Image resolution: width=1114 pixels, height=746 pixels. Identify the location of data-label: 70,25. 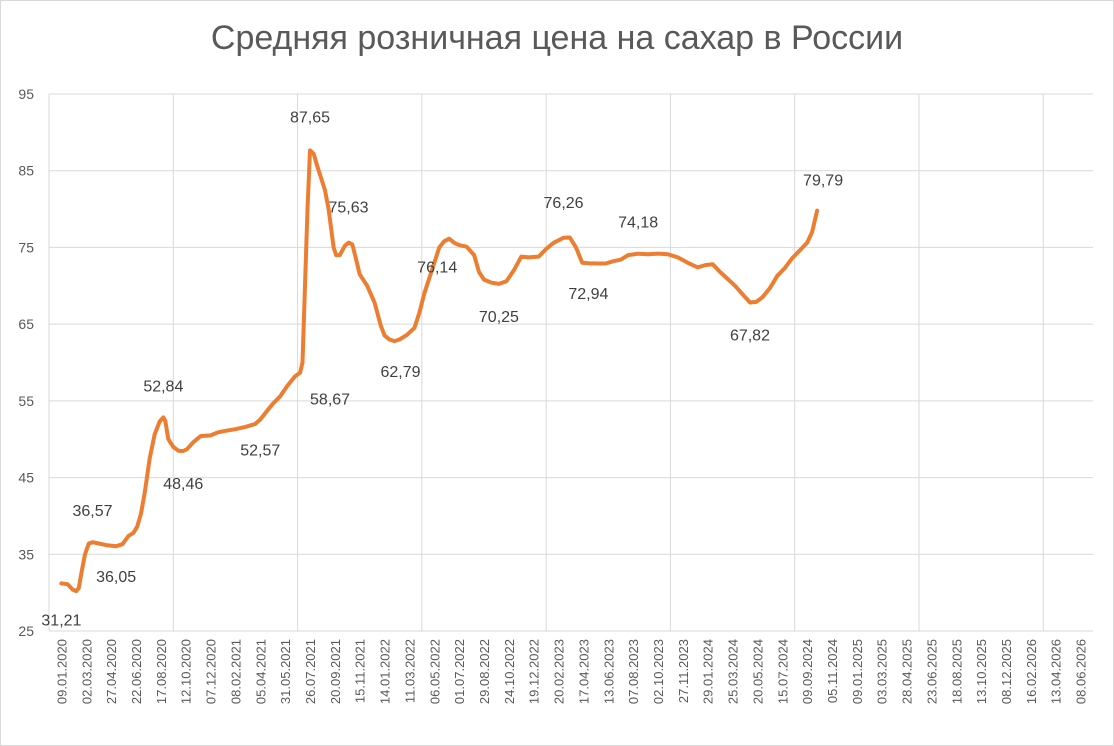
(499, 317).